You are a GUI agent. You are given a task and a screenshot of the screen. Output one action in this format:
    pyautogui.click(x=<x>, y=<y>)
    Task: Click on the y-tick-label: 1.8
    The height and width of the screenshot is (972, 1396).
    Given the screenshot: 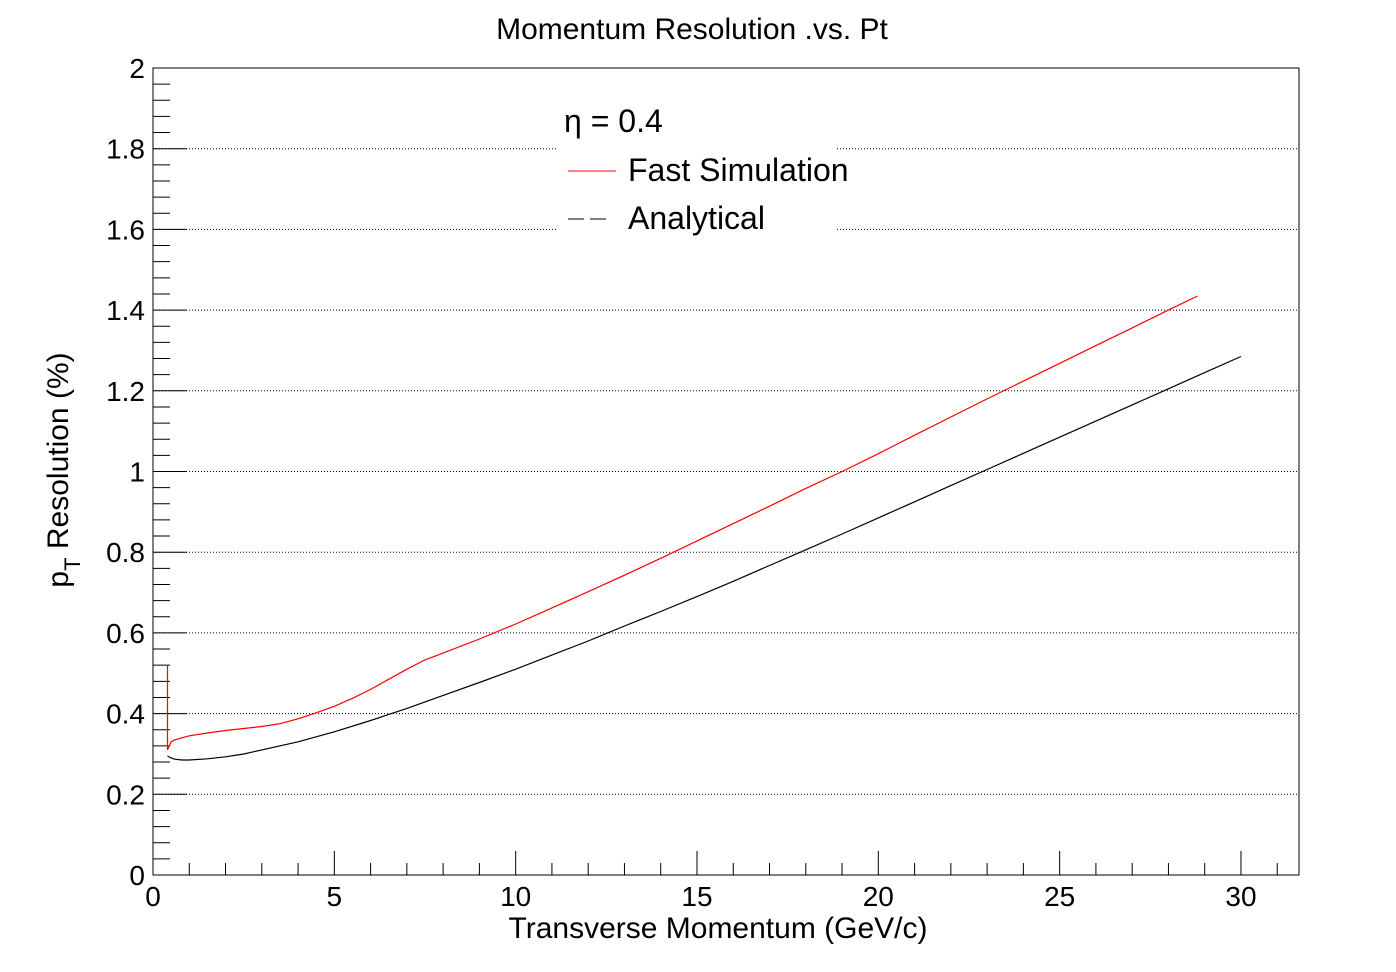 What is the action you would take?
    pyautogui.click(x=125, y=149)
    